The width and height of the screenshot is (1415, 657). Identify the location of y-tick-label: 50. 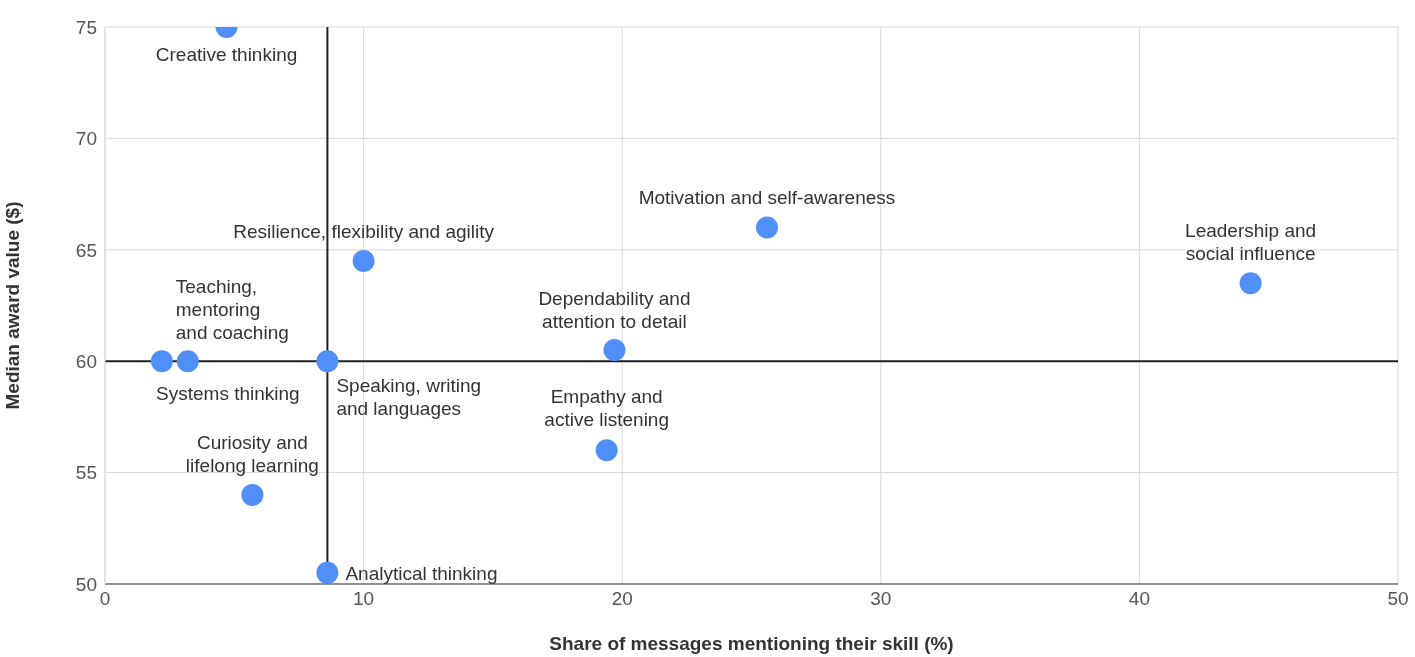
(86, 584).